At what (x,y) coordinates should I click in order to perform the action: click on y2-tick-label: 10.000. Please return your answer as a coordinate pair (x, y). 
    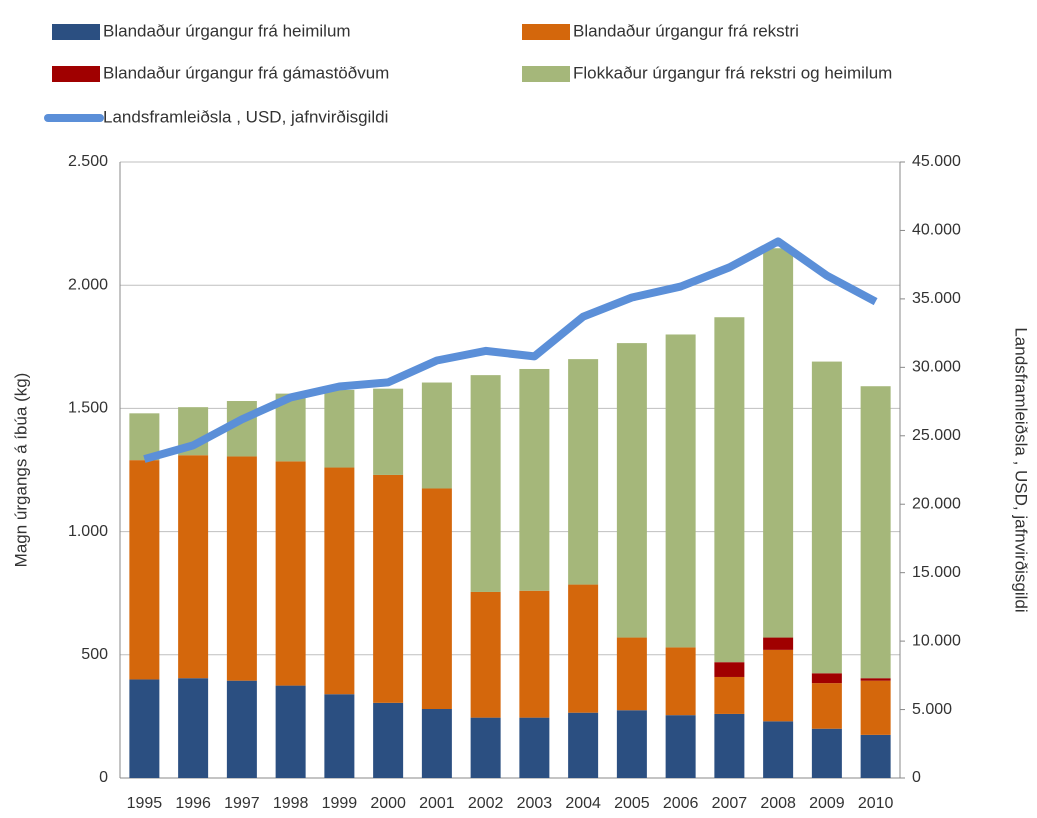
    Looking at the image, I should click on (936, 640).